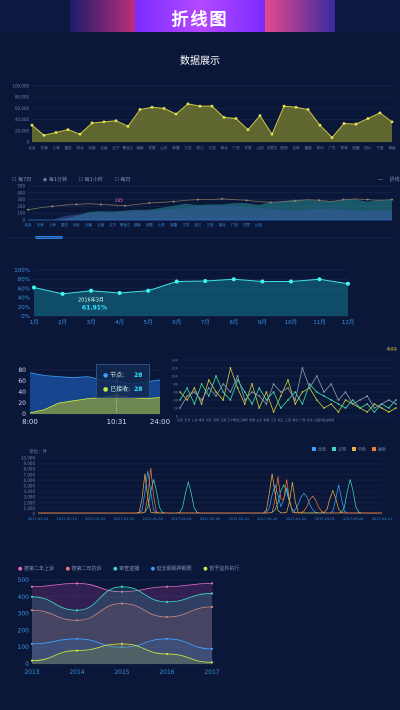 The width and height of the screenshot is (400, 710). I want to click on y-tick-label: 0%, so click(25, 317).